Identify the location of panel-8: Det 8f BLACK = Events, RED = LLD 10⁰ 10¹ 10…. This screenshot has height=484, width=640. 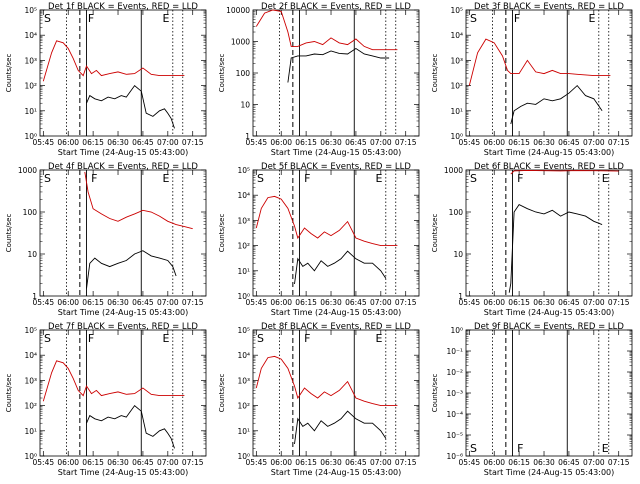
(319, 399).